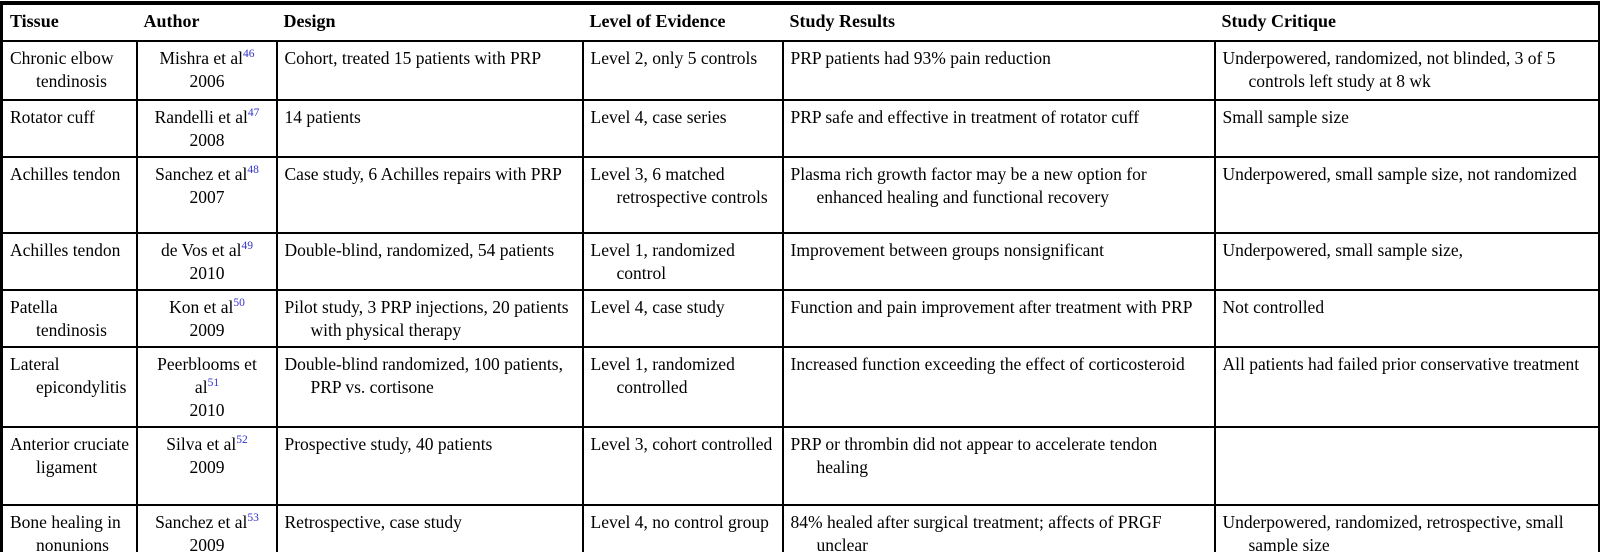  What do you see at coordinates (213, 383) in the screenshot?
I see `citation-ref-link: 51` at bounding box center [213, 383].